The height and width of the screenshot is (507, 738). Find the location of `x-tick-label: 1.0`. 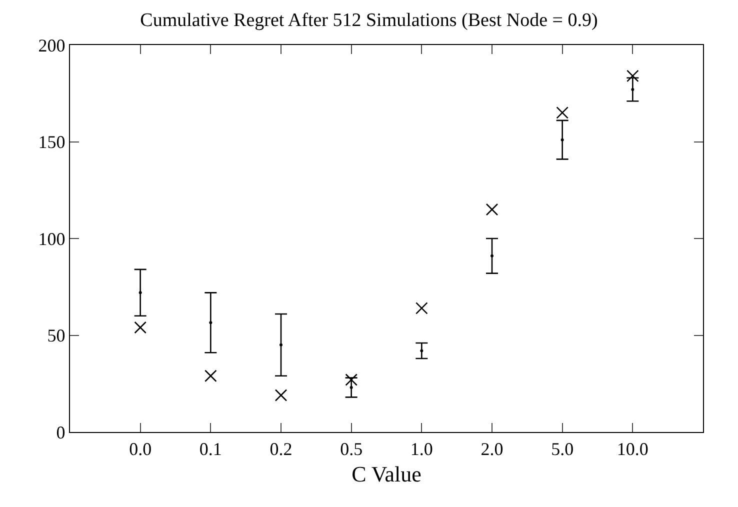

x-tick-label: 1.0 is located at coordinates (421, 448).